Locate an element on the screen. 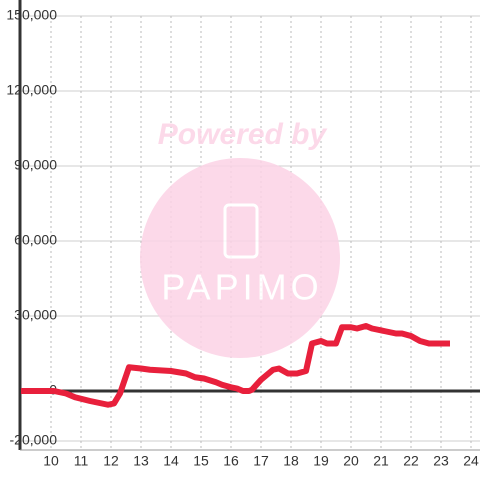 Image resolution: width=480 pixels, height=485 pixels. x-tick-label: 22 is located at coordinates (411, 461).